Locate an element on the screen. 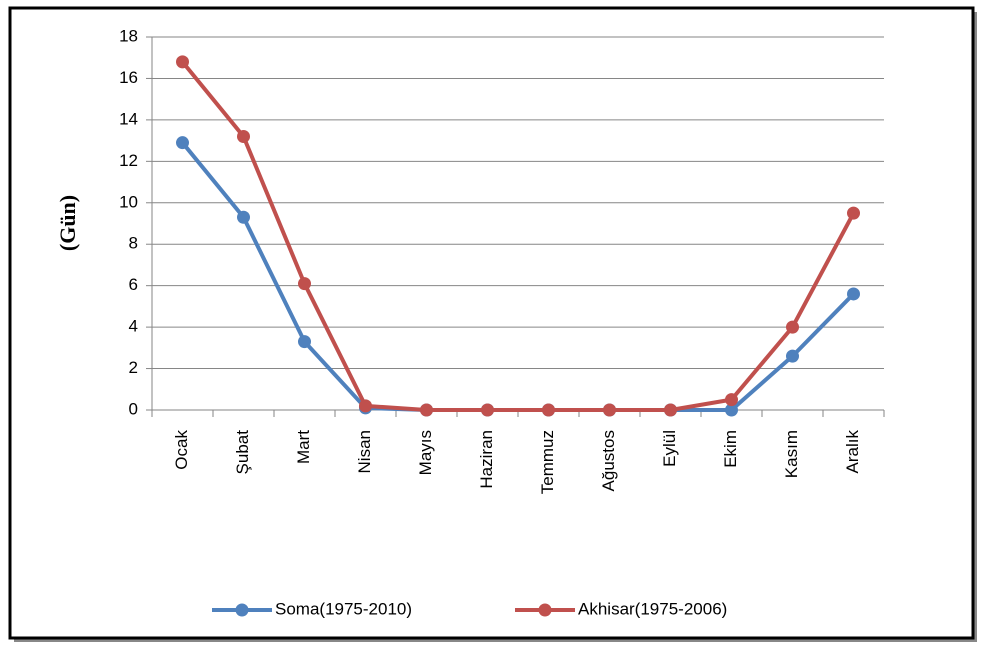 The width and height of the screenshot is (988, 648). x-tick-label: Haziran is located at coordinates (486, 459).